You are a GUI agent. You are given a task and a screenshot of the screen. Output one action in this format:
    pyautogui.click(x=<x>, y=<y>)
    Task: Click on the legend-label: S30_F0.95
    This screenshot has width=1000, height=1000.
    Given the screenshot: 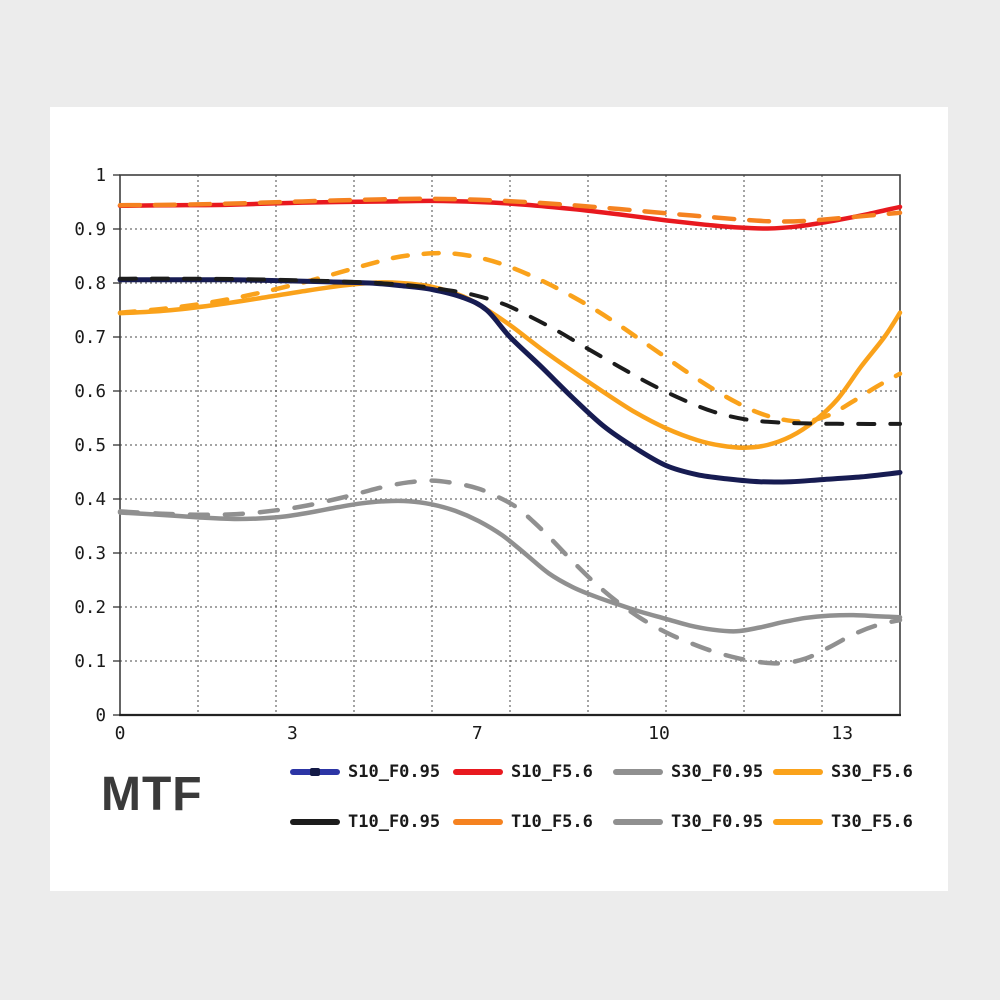 What is the action you would take?
    pyautogui.click(x=717, y=772)
    